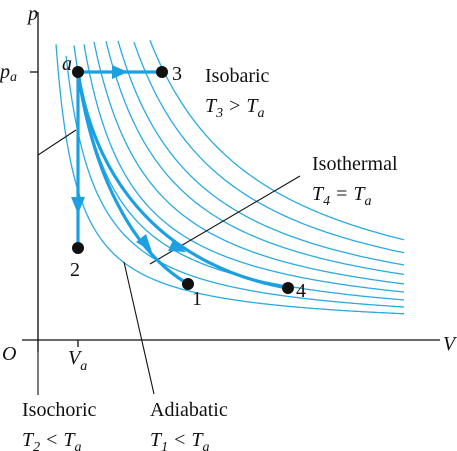 The image size is (457, 451). What do you see at coordinates (189, 410) in the screenshot?
I see `process-name: Adiabatic` at bounding box center [189, 410].